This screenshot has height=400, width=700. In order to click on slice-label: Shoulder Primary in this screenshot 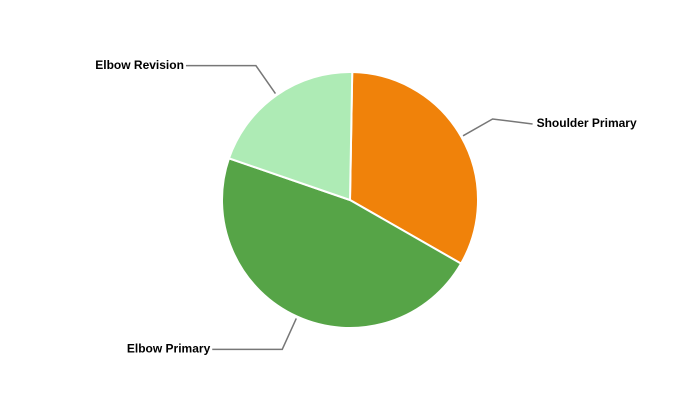, I will do `click(587, 123)`.